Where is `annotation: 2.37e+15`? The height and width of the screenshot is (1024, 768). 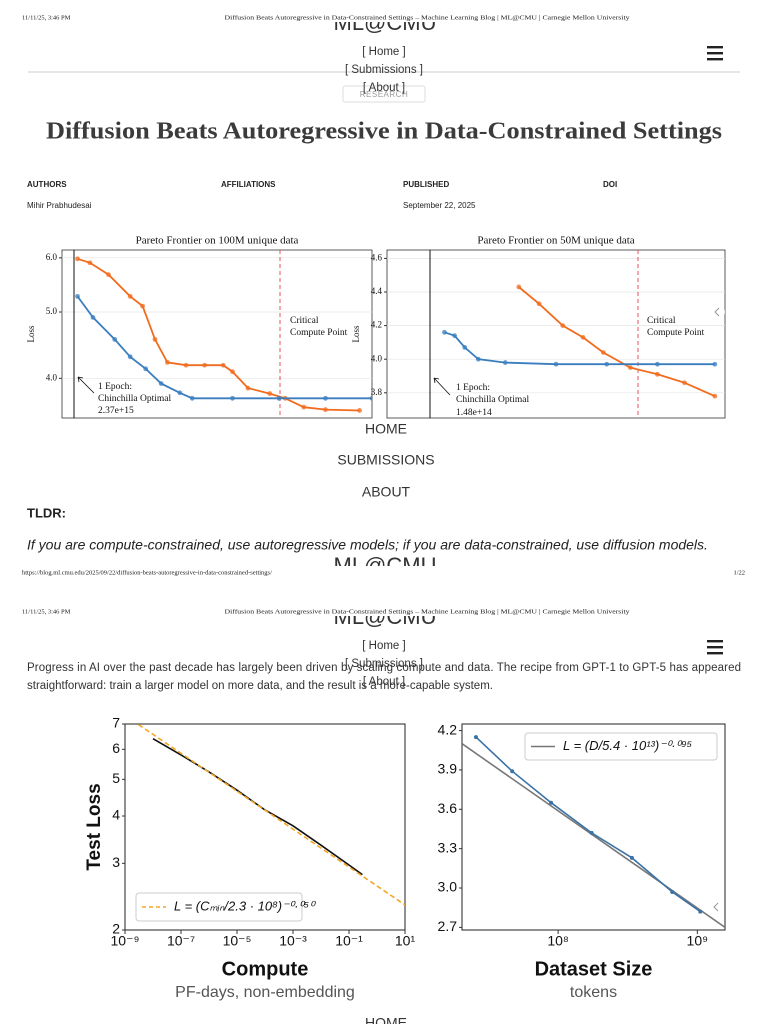 annotation: 2.37e+15 is located at coordinates (116, 411).